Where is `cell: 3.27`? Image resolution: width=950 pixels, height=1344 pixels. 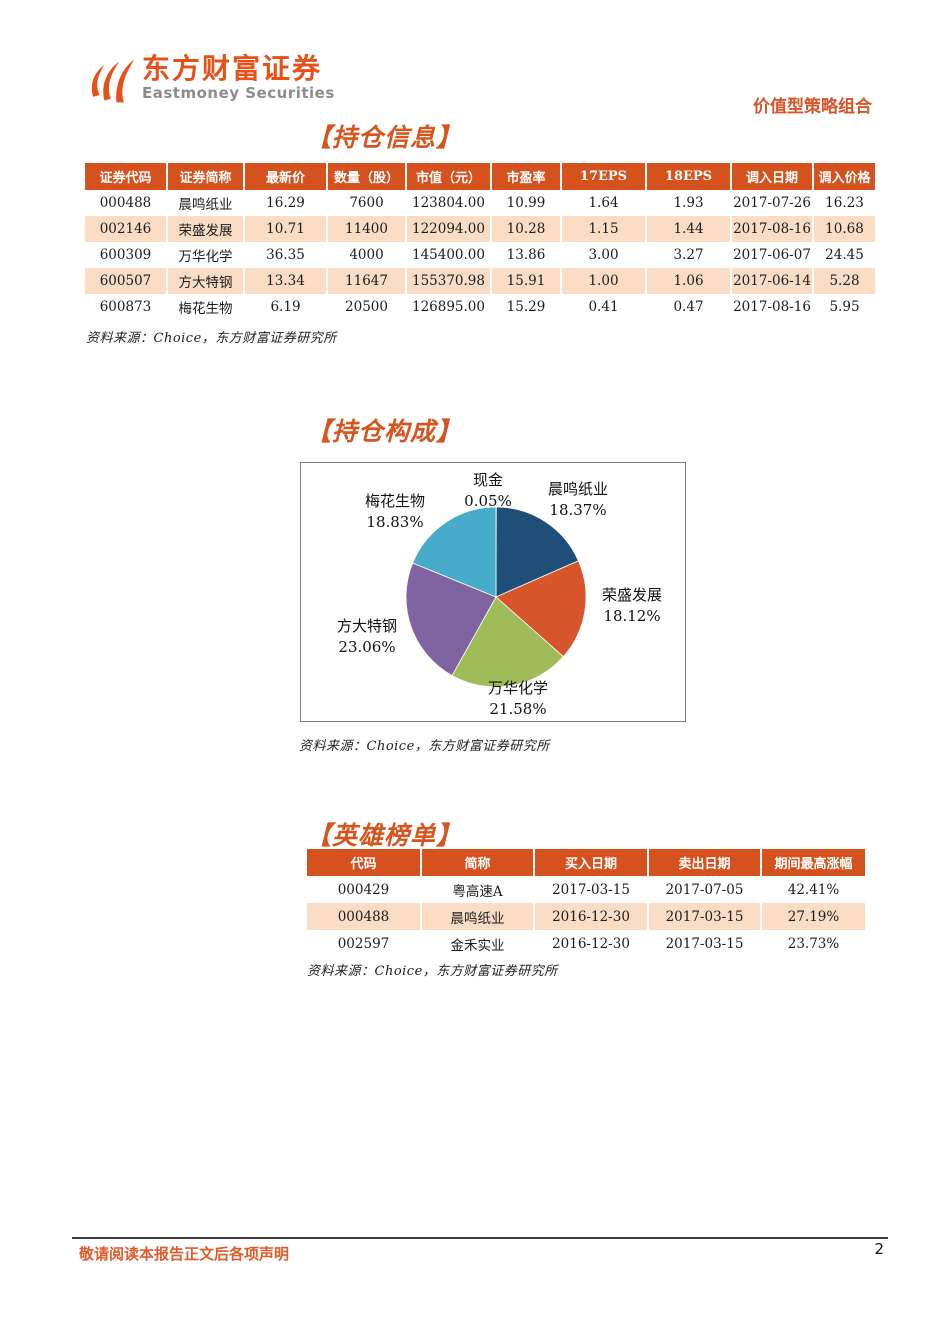 cell: 3.27 is located at coordinates (689, 255).